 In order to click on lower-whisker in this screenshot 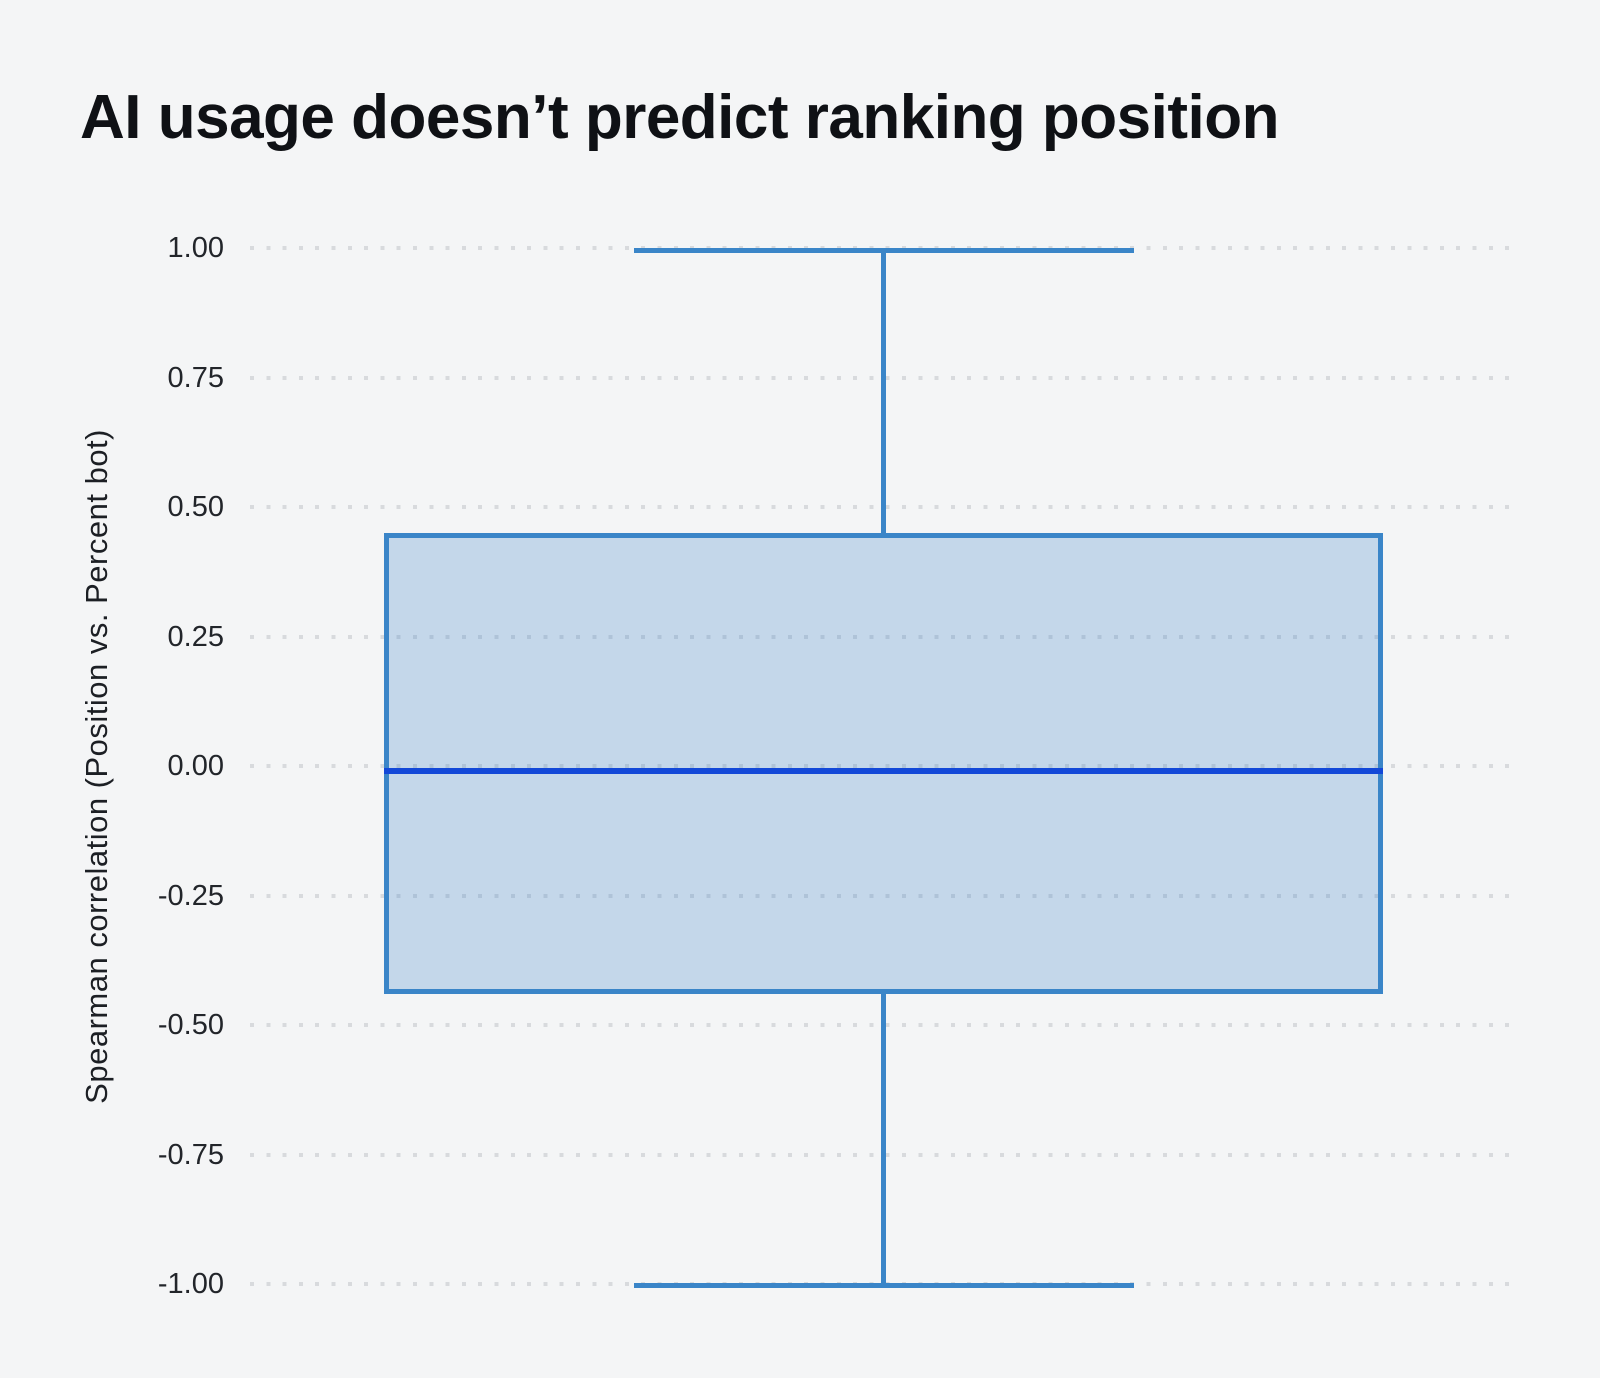, I will do `click(884, 1138)`.